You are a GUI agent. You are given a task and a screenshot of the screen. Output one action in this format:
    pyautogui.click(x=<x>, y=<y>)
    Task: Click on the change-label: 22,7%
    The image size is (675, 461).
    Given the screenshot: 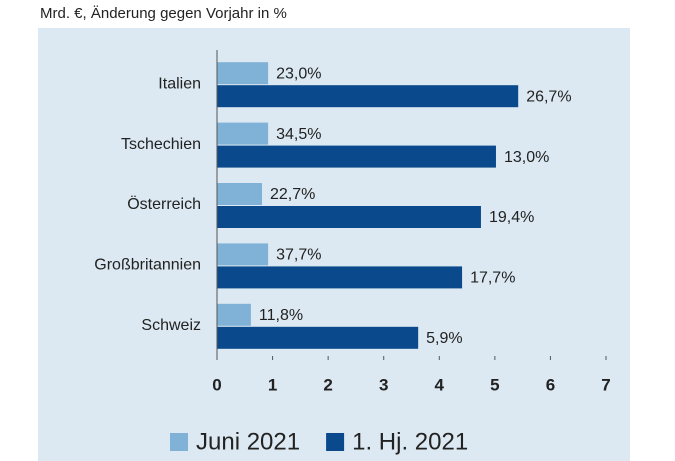 What is the action you would take?
    pyautogui.click(x=292, y=194)
    